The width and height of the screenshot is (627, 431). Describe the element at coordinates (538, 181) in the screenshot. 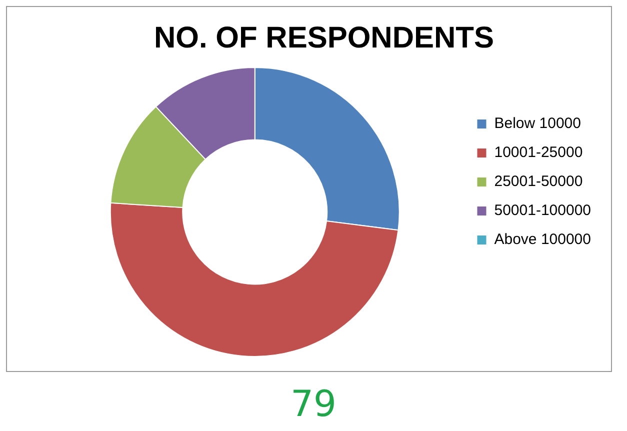

I see `legend-label: 25001-50000` at that location.